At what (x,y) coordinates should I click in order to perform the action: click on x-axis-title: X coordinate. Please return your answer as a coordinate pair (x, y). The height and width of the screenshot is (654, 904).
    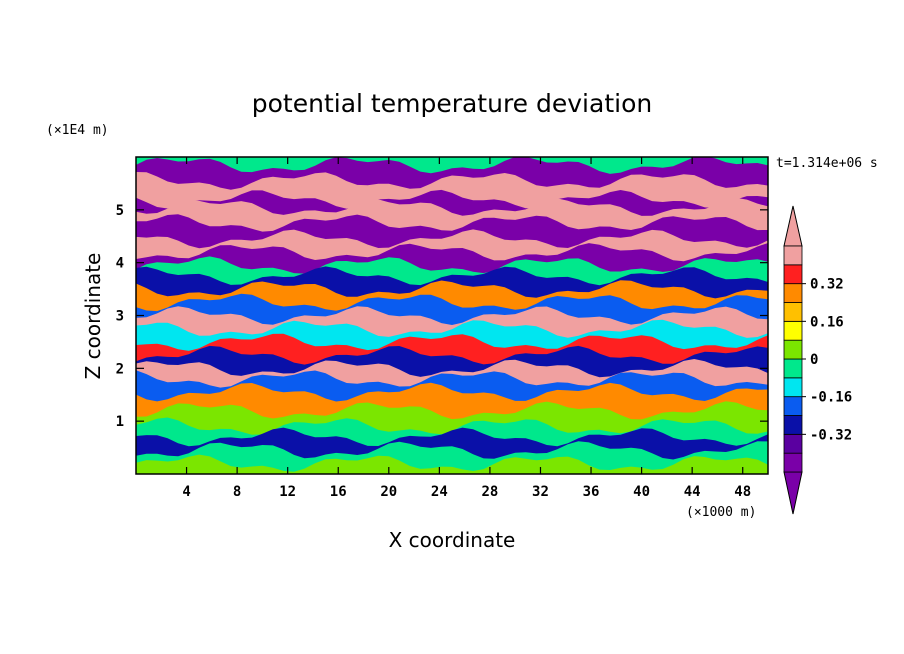
    Looking at the image, I should click on (452, 540).